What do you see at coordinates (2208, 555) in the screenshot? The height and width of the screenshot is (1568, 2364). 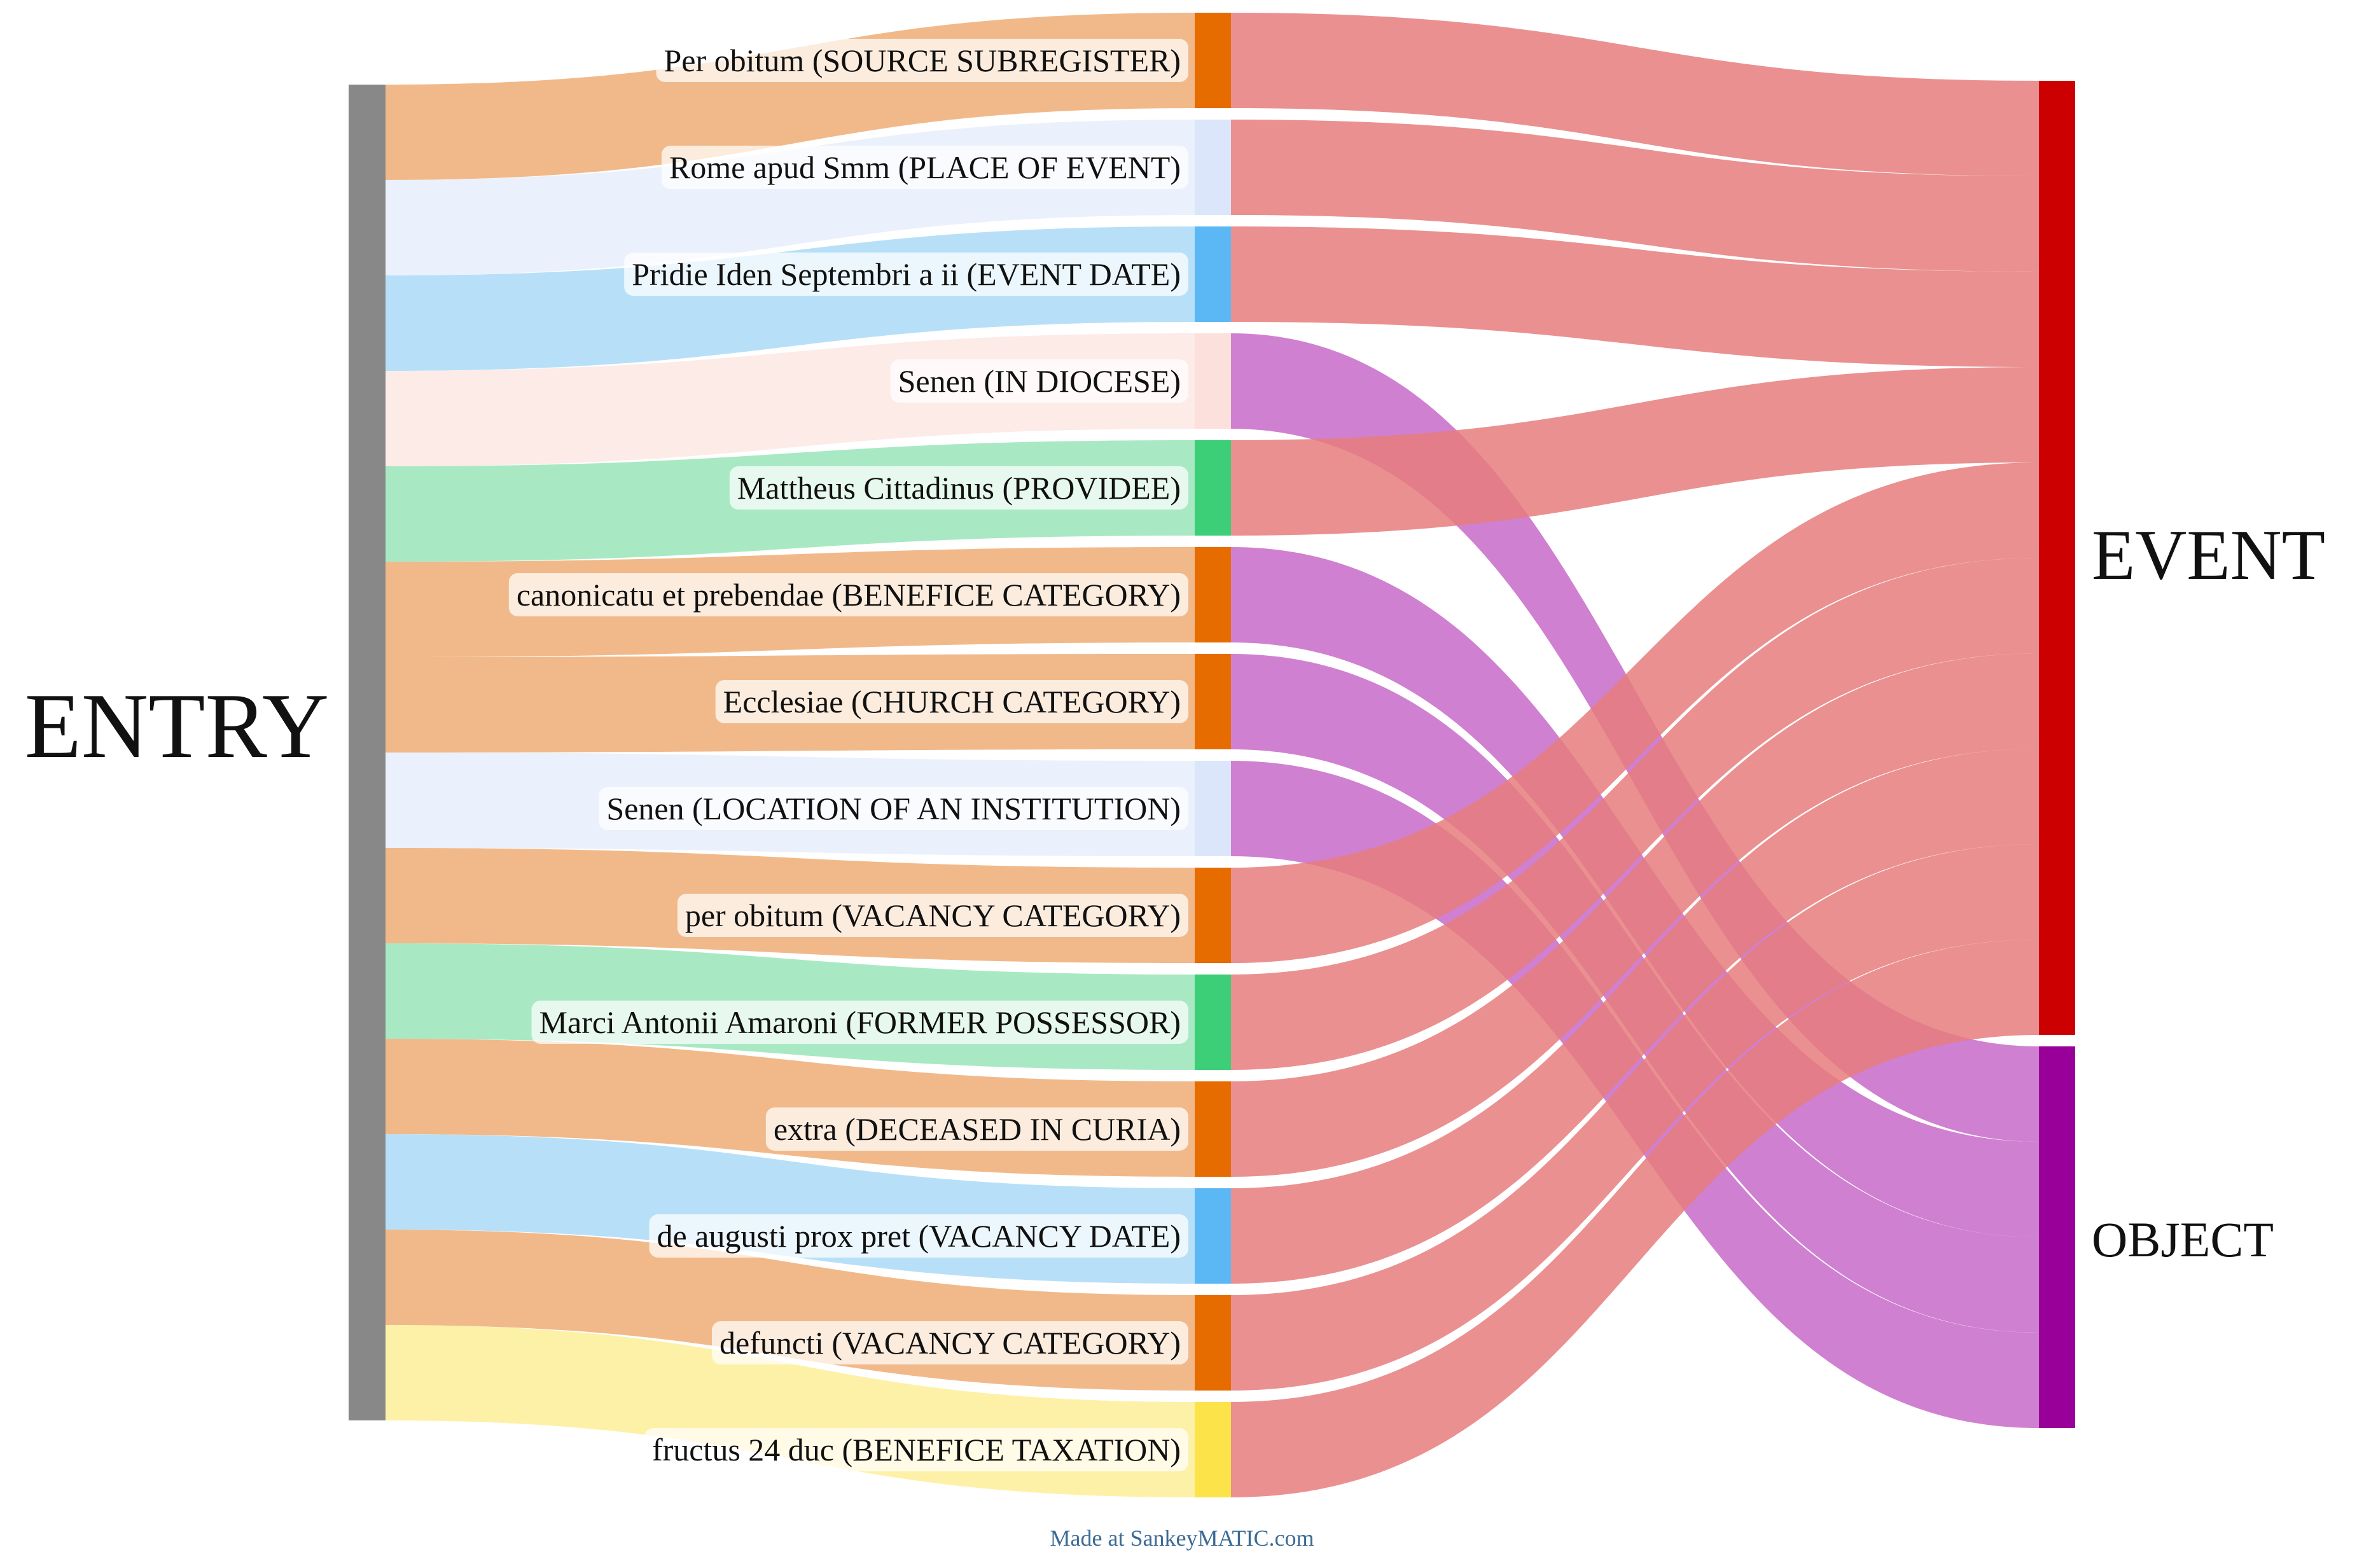 I see `event-node-label: EVENT` at bounding box center [2208, 555].